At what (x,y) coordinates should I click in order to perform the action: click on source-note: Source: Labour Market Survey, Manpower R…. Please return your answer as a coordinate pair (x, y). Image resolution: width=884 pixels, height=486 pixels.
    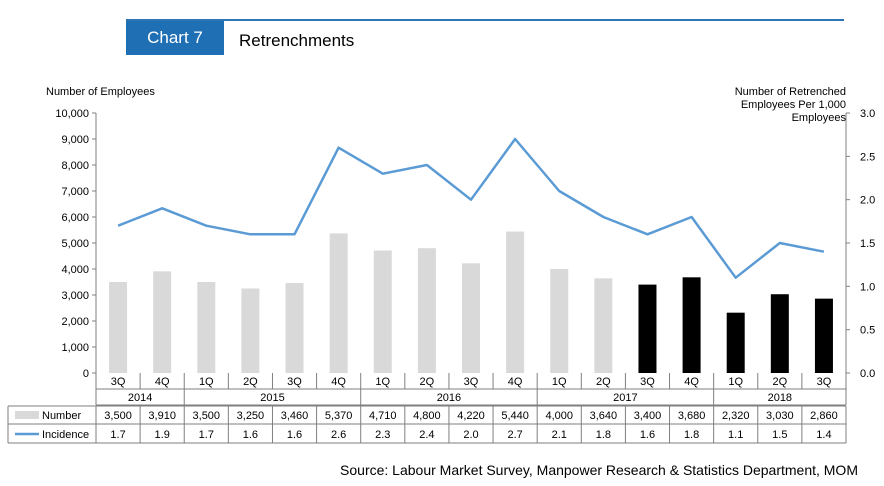
    Looking at the image, I should click on (599, 470).